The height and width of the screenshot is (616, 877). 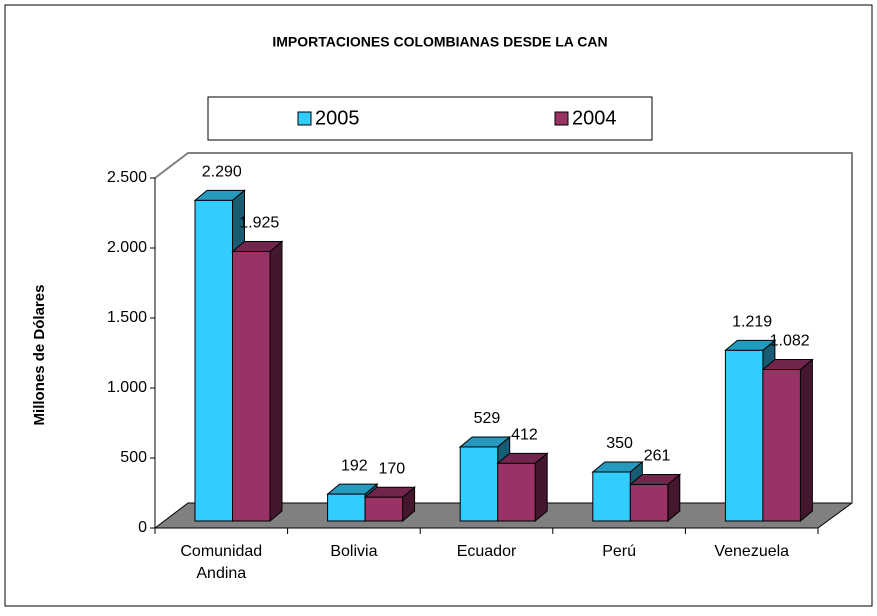 I want to click on y-tick-label: 1.000, so click(x=127, y=387).